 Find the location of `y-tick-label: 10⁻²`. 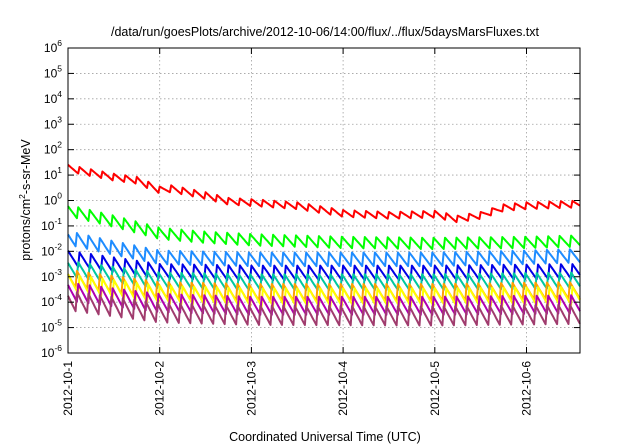

y-tick-label: 10⁻² is located at coordinates (51, 249).